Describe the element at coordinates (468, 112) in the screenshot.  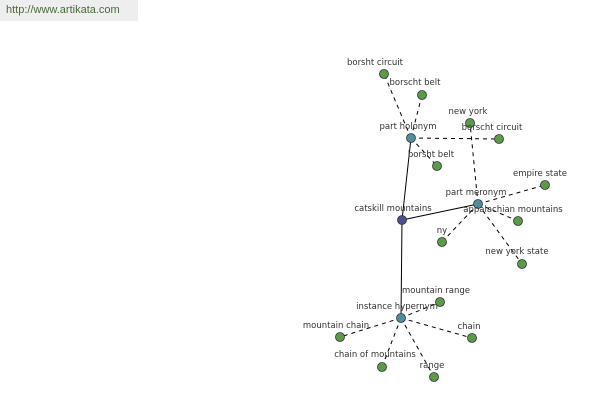
I see `node-label: new york` at that location.